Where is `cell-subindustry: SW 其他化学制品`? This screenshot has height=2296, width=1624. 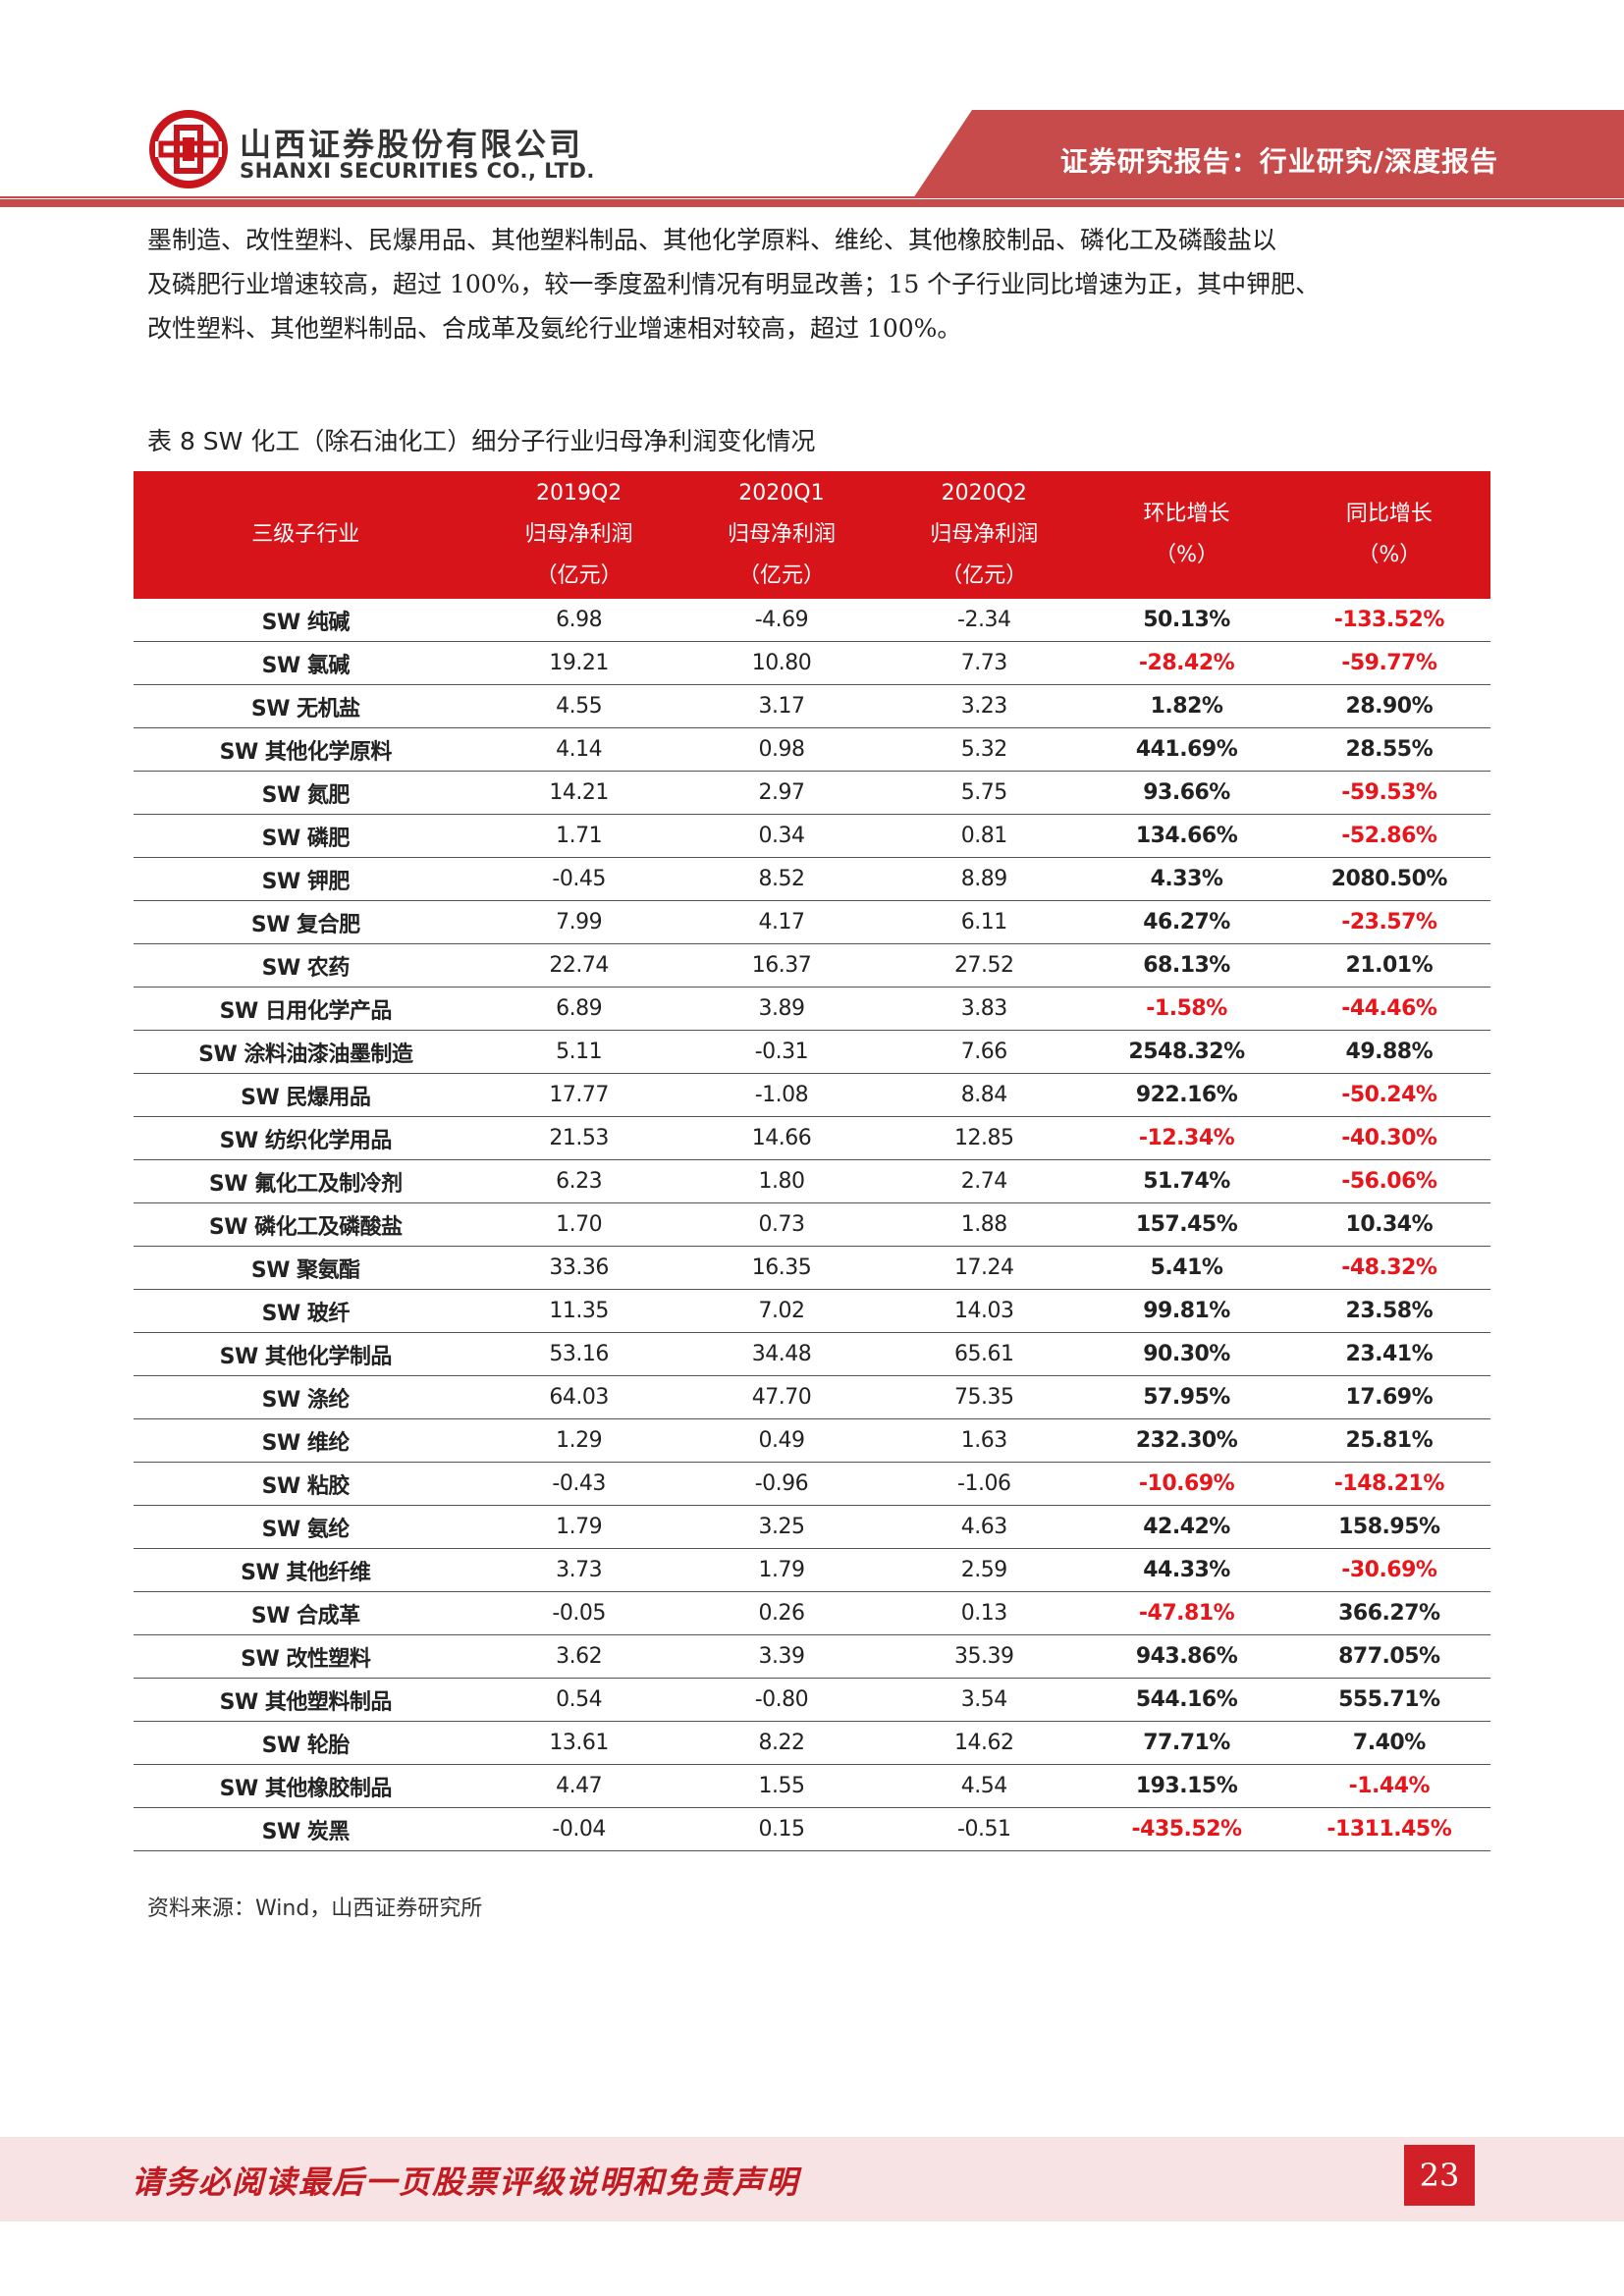
cell-subindustry: SW 其他化学制品 is located at coordinates (306, 1354).